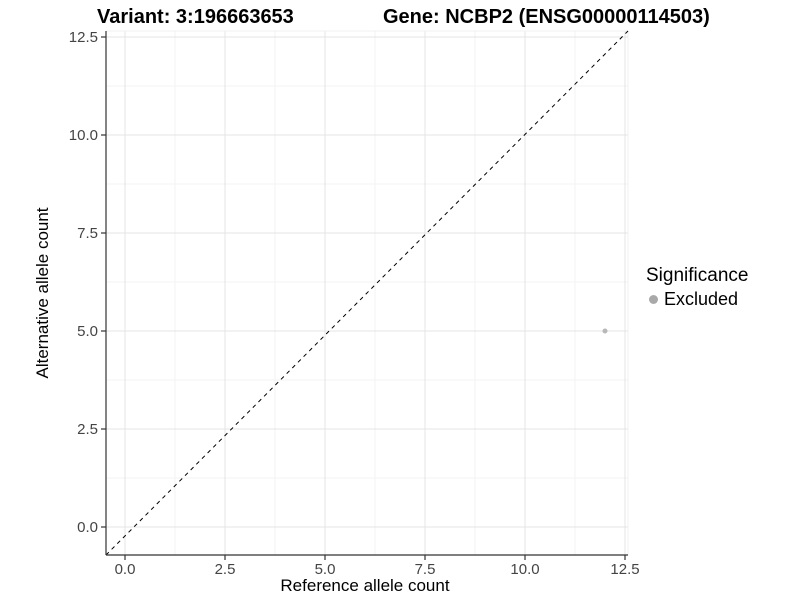 This screenshot has width=800, height=600. Describe the element at coordinates (83, 37) in the screenshot. I see `y-tick-label: 12.5` at that location.